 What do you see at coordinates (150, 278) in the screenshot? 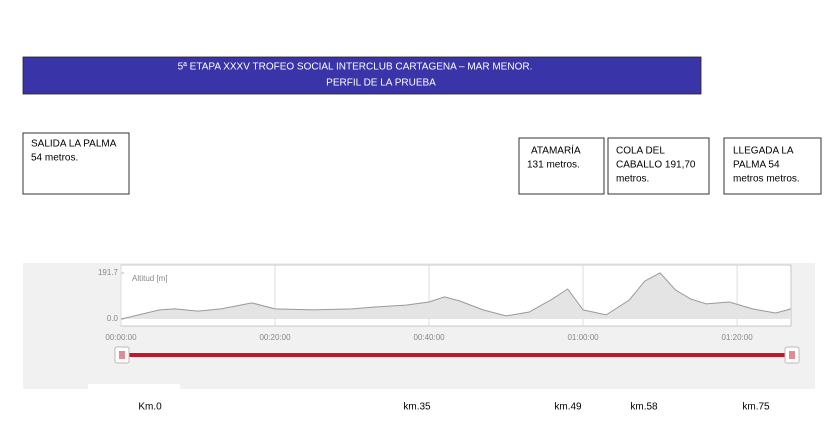
I see `y-axis-label: Altitud [m]` at bounding box center [150, 278].